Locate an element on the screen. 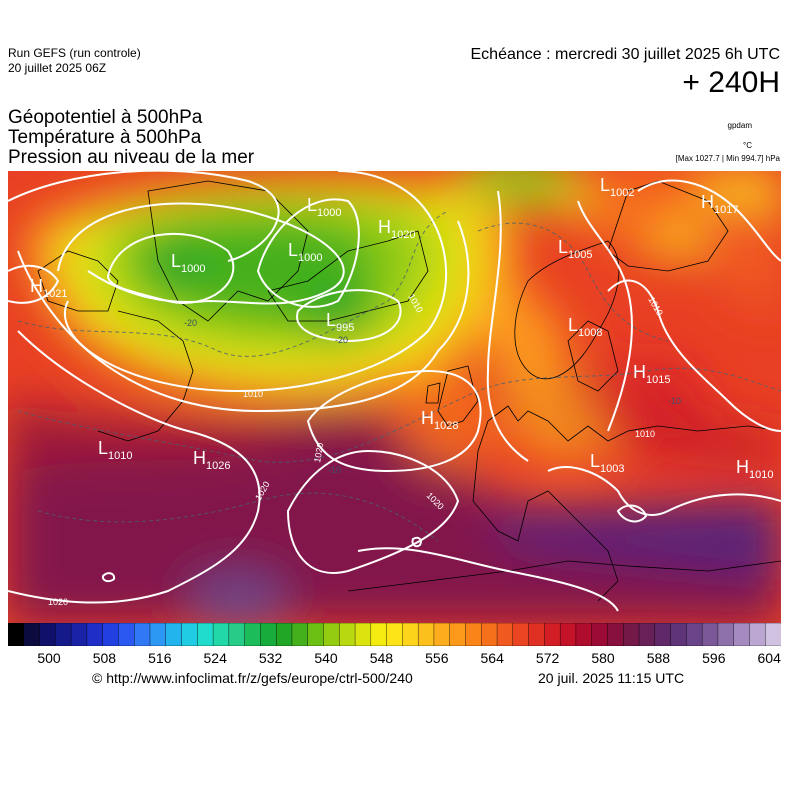  colorbar-tick-label: 516 is located at coordinates (160, 658).